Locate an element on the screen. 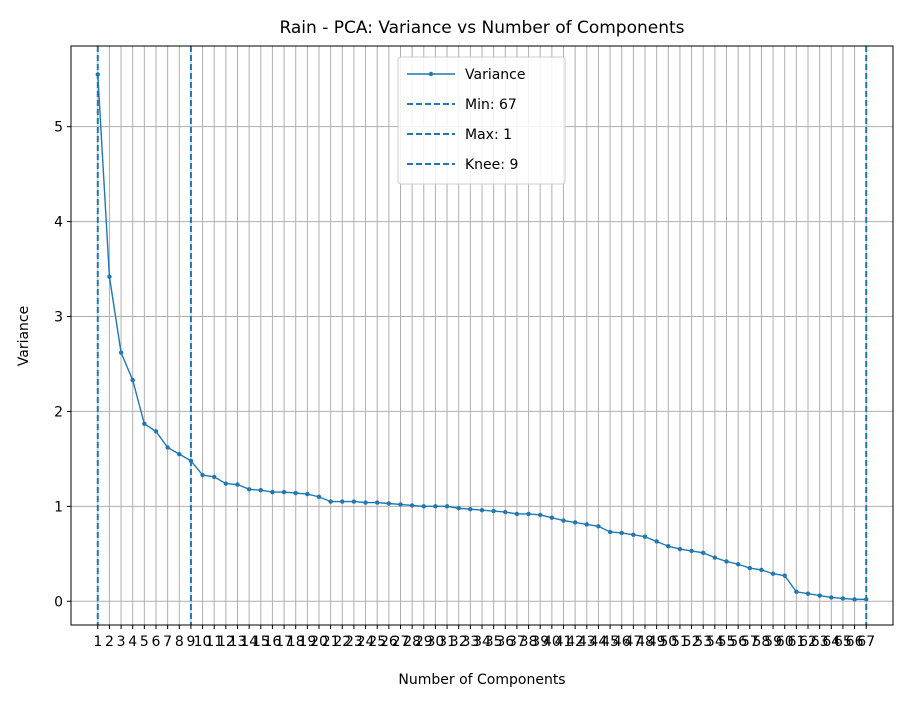 Image resolution: width=911 pixels, height=704 pixels. x-tick-label: 12 is located at coordinates (226, 642).